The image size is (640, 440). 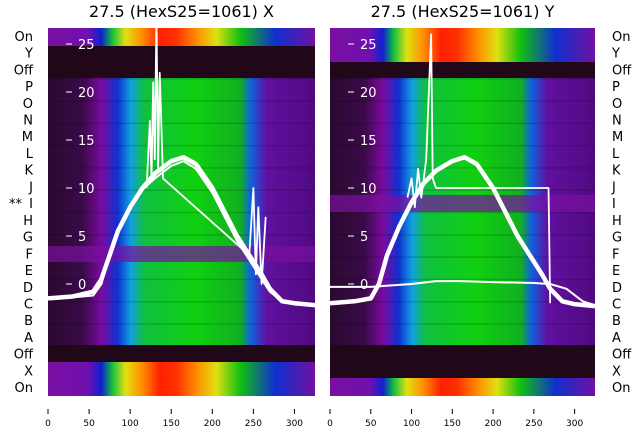 What do you see at coordinates (30, 187) in the screenshot?
I see `row-label: J` at bounding box center [30, 187].